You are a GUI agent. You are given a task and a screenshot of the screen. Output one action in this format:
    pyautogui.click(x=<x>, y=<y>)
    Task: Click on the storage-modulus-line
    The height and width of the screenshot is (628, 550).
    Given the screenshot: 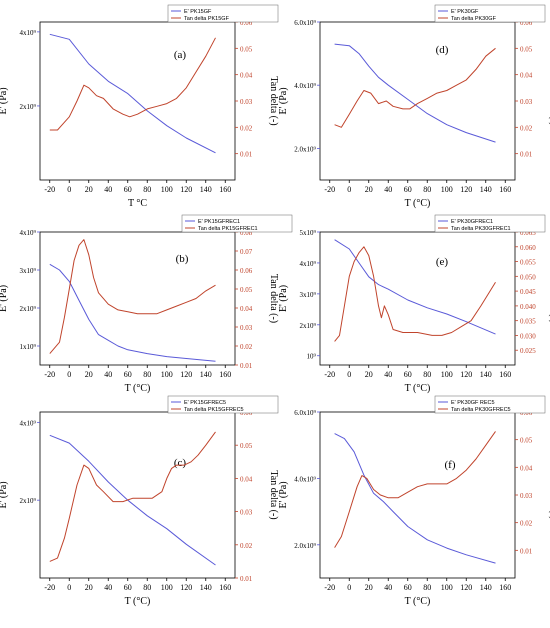 What is the action you would take?
    pyautogui.click(x=415, y=498)
    